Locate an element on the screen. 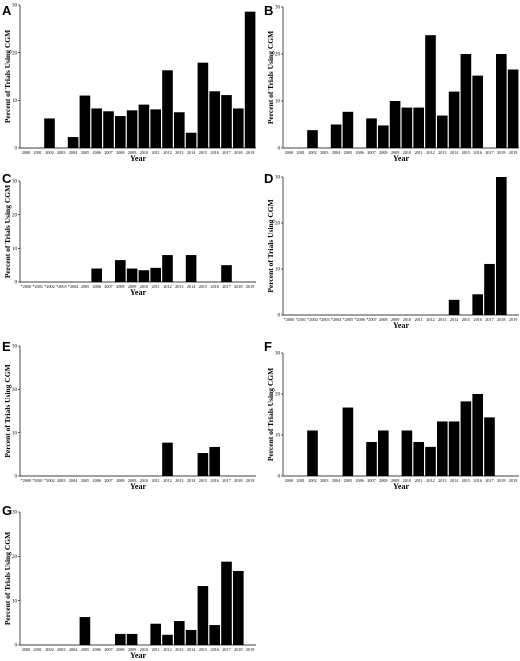  bar-2018 is located at coordinates (238, 607).